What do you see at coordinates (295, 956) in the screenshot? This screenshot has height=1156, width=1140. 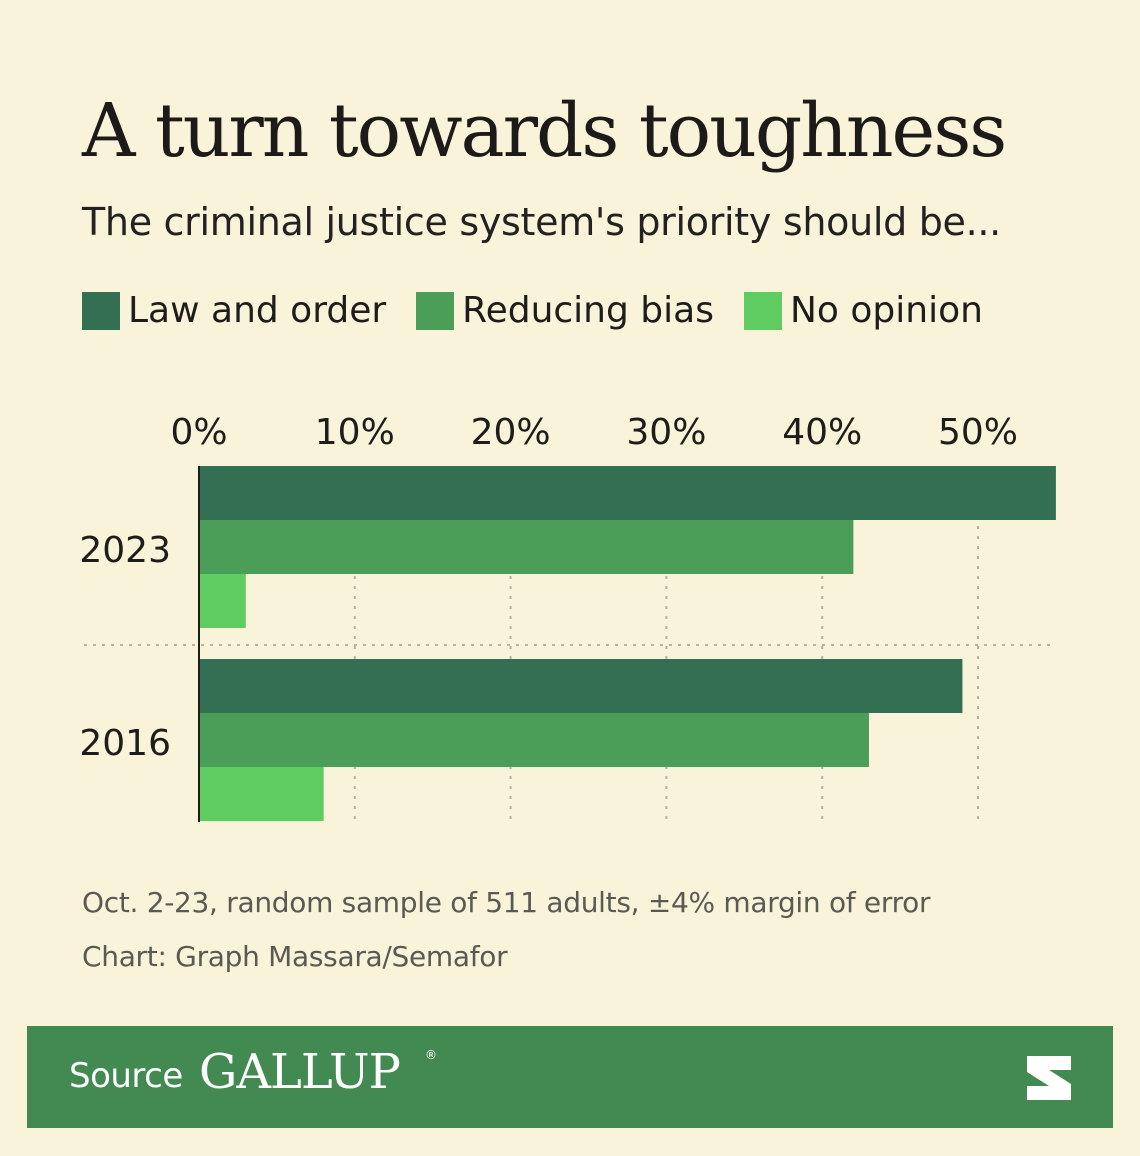 I see `chart-credit: Chart: Graph Massara/Semafor` at bounding box center [295, 956].